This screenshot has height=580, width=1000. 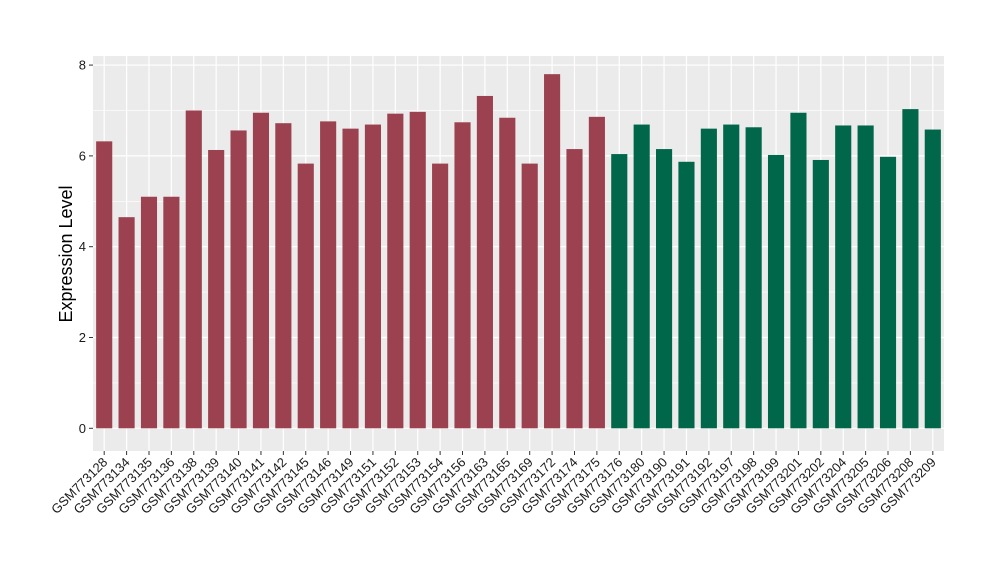 What do you see at coordinates (283, 276) in the screenshot?
I see `bar-GSM773142` at bounding box center [283, 276].